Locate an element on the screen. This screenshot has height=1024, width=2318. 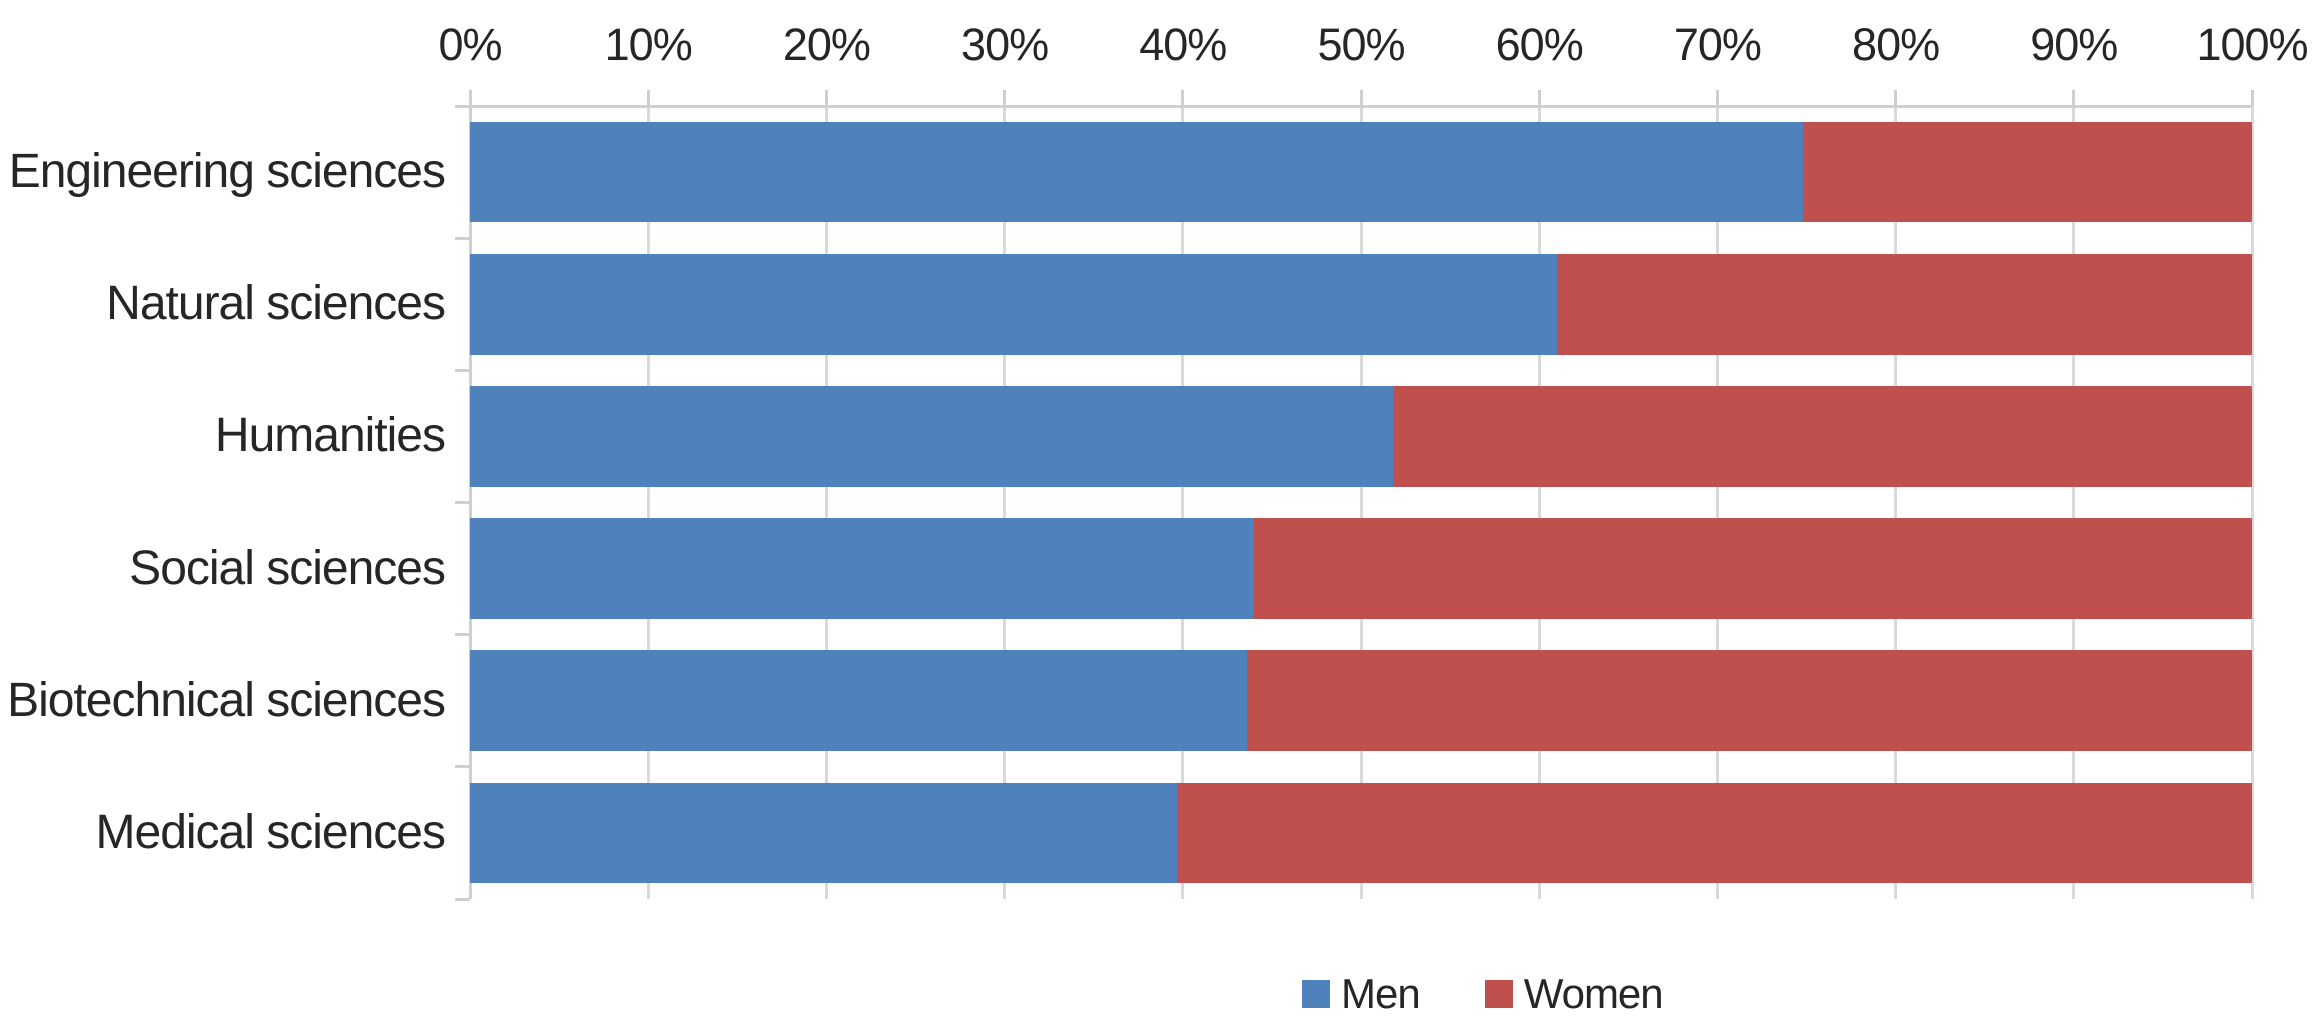
gridline-40- is located at coordinates (1183, 502).